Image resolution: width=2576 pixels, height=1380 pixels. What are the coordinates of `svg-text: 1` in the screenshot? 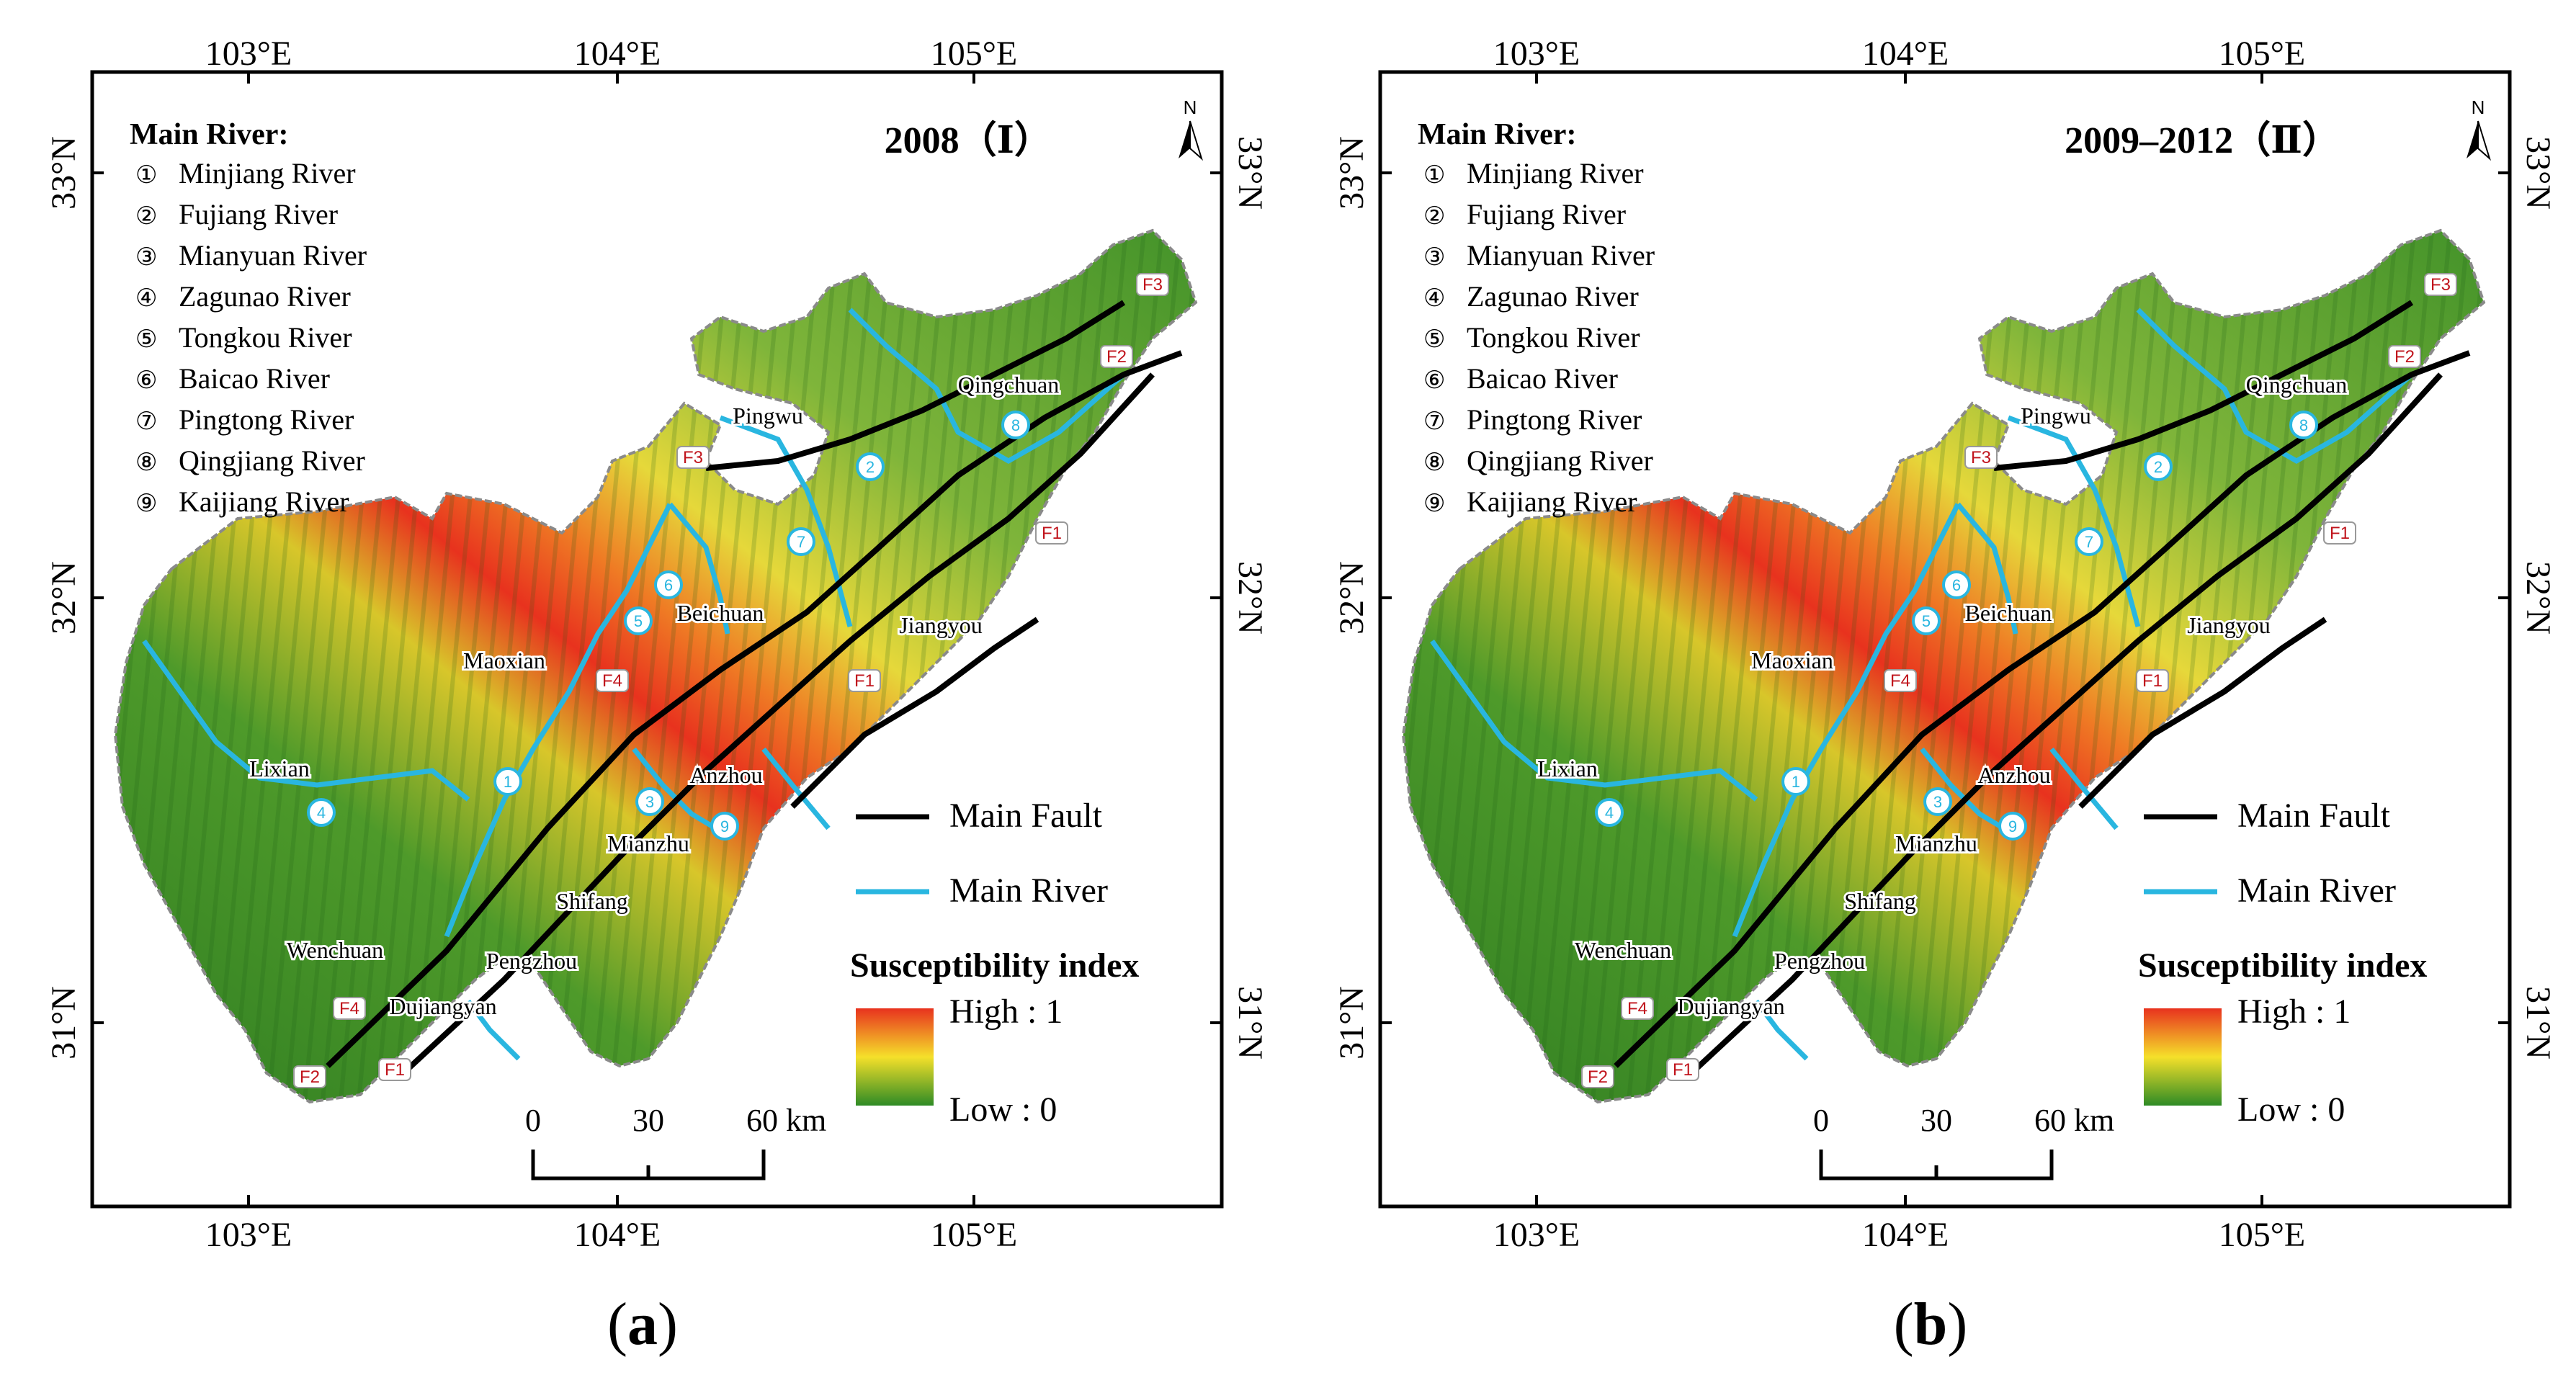 It's located at (508, 782).